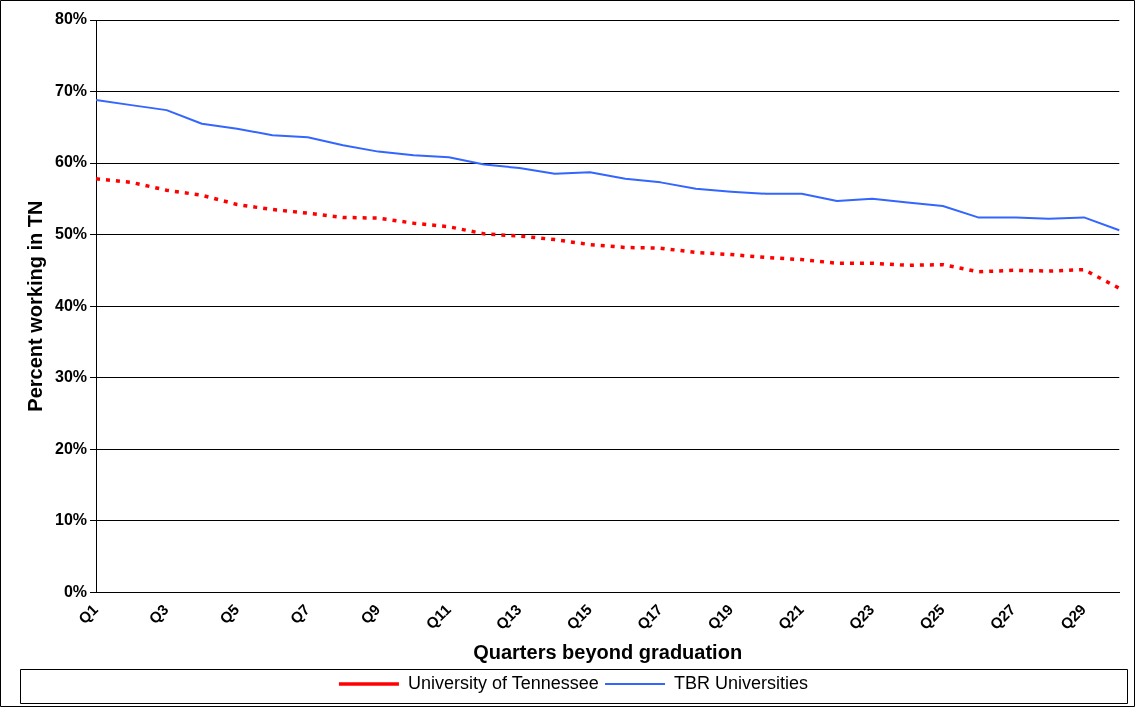 Image resolution: width=1135 pixels, height=707 pixels. I want to click on x-tick-label: Q21, so click(790, 616).